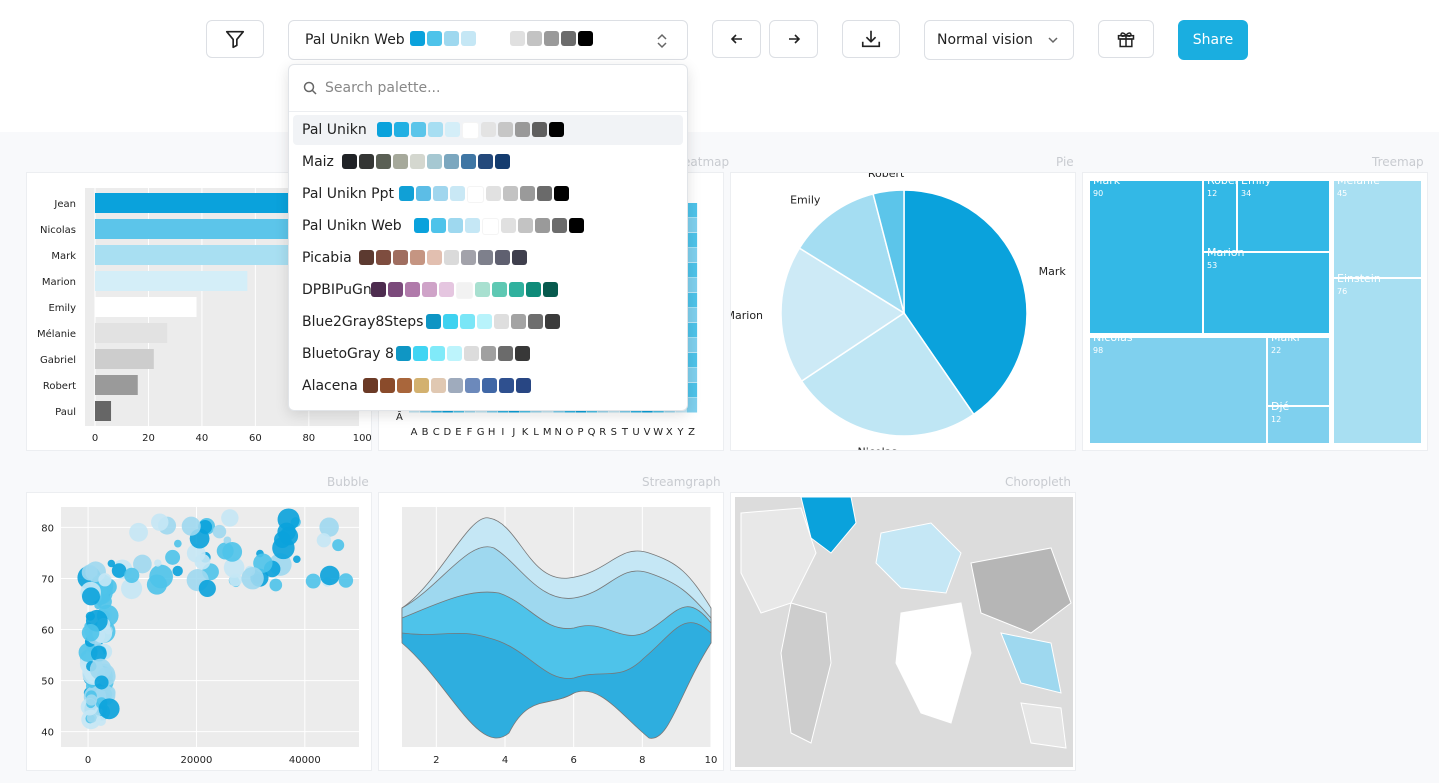  I want to click on share-button: Share, so click(1213, 40).